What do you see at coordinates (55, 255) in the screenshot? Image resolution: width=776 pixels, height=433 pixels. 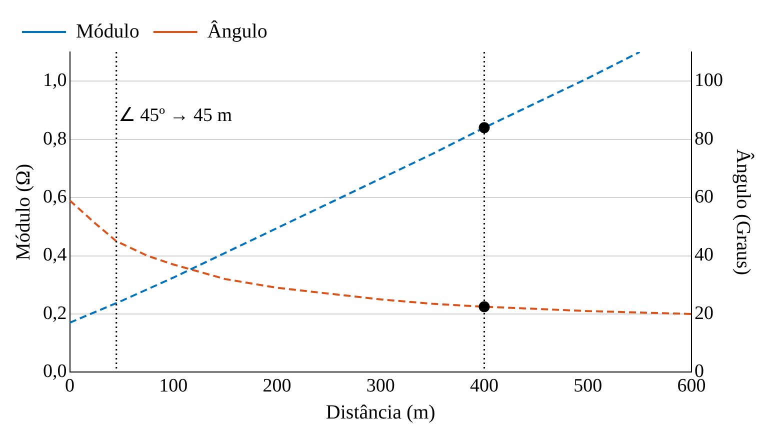 I see `y-tick-label: 0,4` at bounding box center [55, 255].